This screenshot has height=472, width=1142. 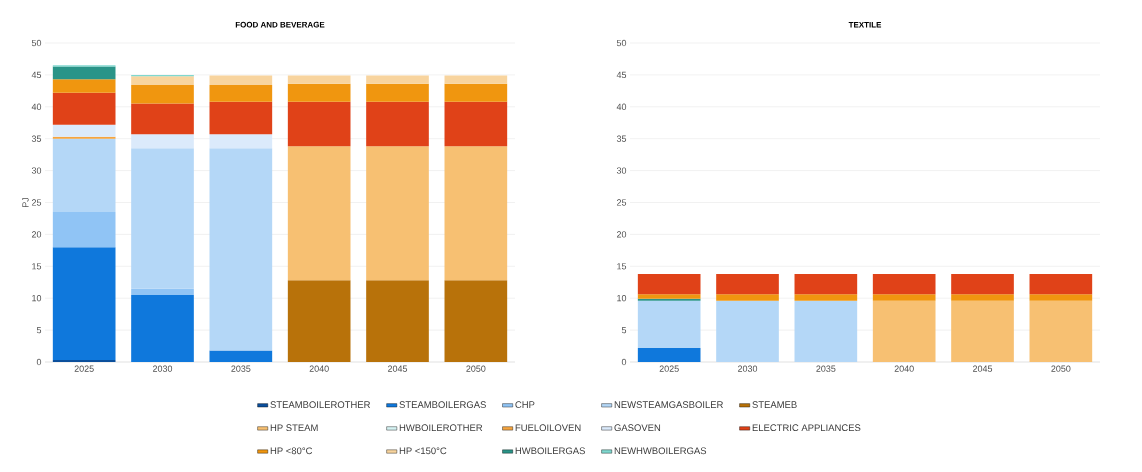 What do you see at coordinates (441, 428) in the screenshot?
I see `legend-label: HWBOILEROTHER` at bounding box center [441, 428].